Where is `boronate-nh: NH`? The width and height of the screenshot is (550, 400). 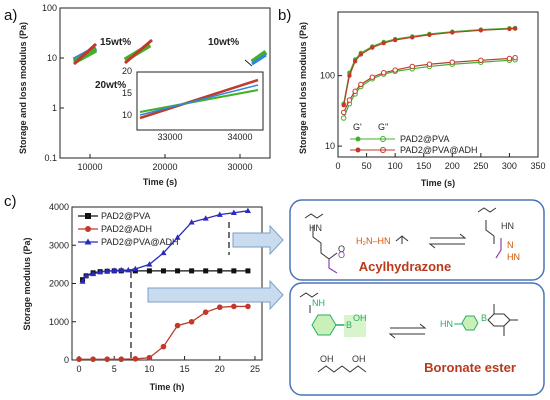
boronate-nh: NH is located at coordinates (318, 303).